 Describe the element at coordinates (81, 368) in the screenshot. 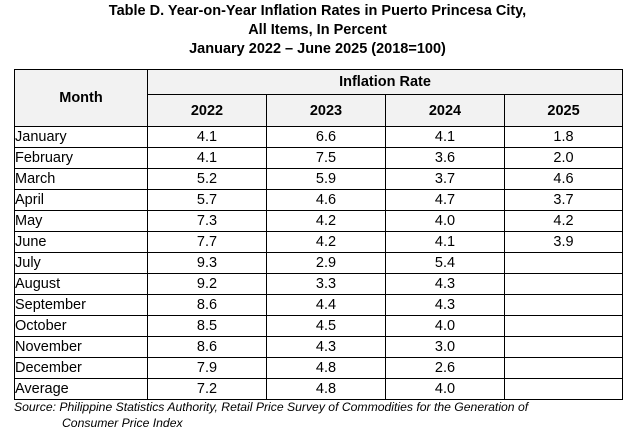

I see `month-cell: December` at that location.